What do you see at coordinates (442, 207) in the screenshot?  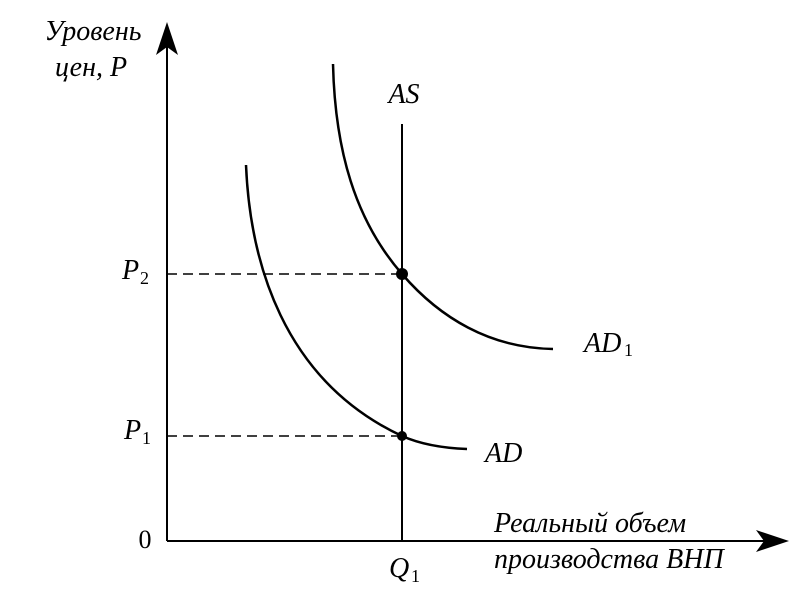 I see `ad1-curve` at bounding box center [442, 207].